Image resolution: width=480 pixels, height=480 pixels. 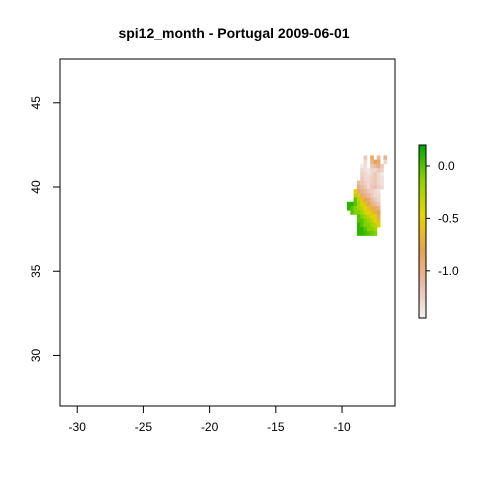 What do you see at coordinates (210, 427) in the screenshot?
I see `x-tick-label: -20` at bounding box center [210, 427].